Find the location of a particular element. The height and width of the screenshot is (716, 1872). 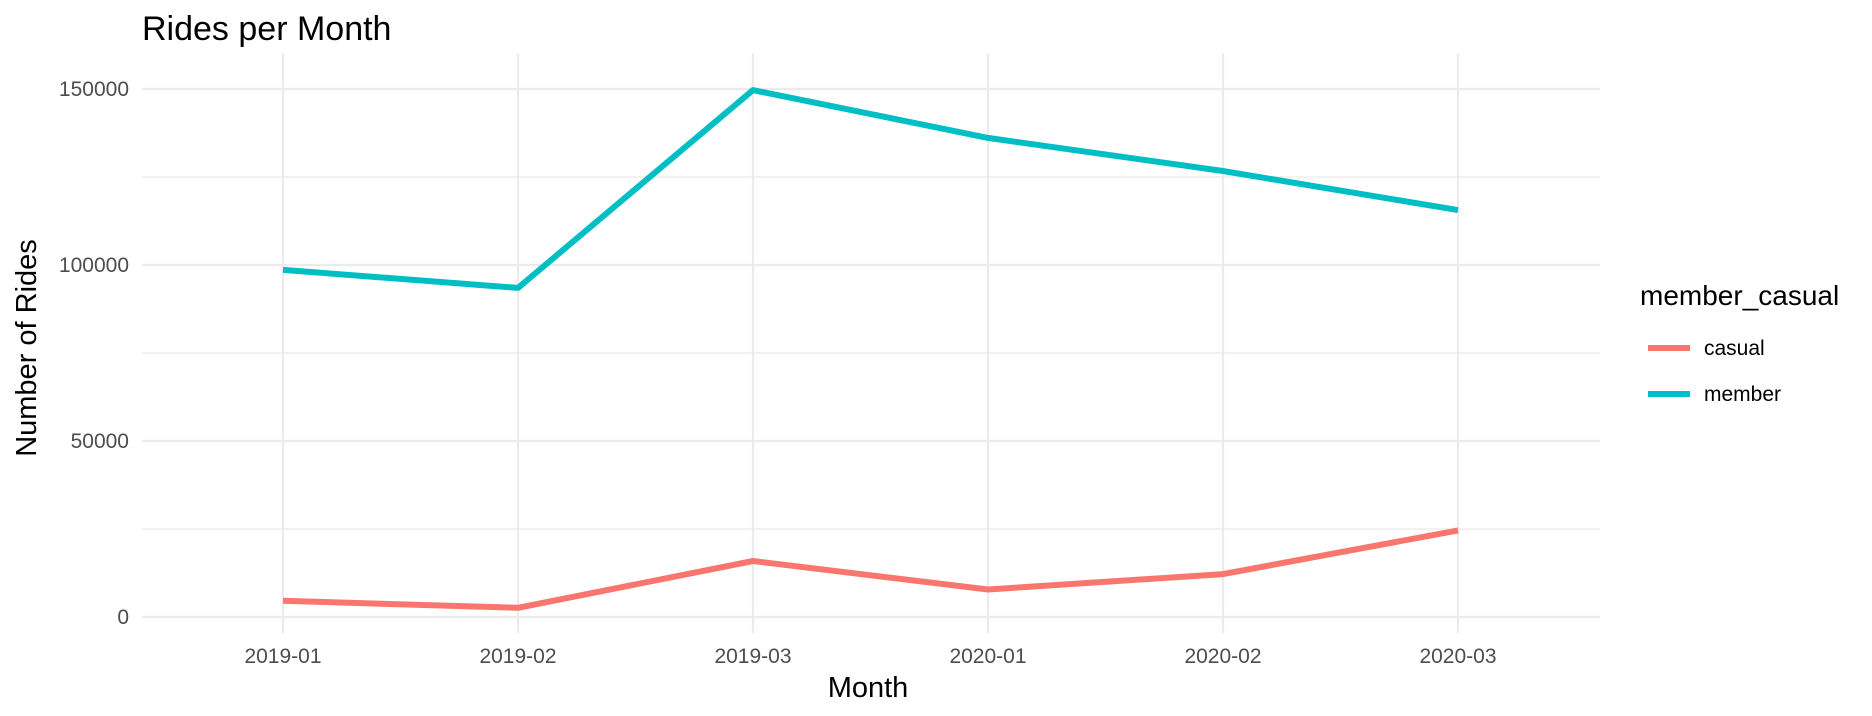

x-tick-label: 2019-02 is located at coordinates (517, 656).